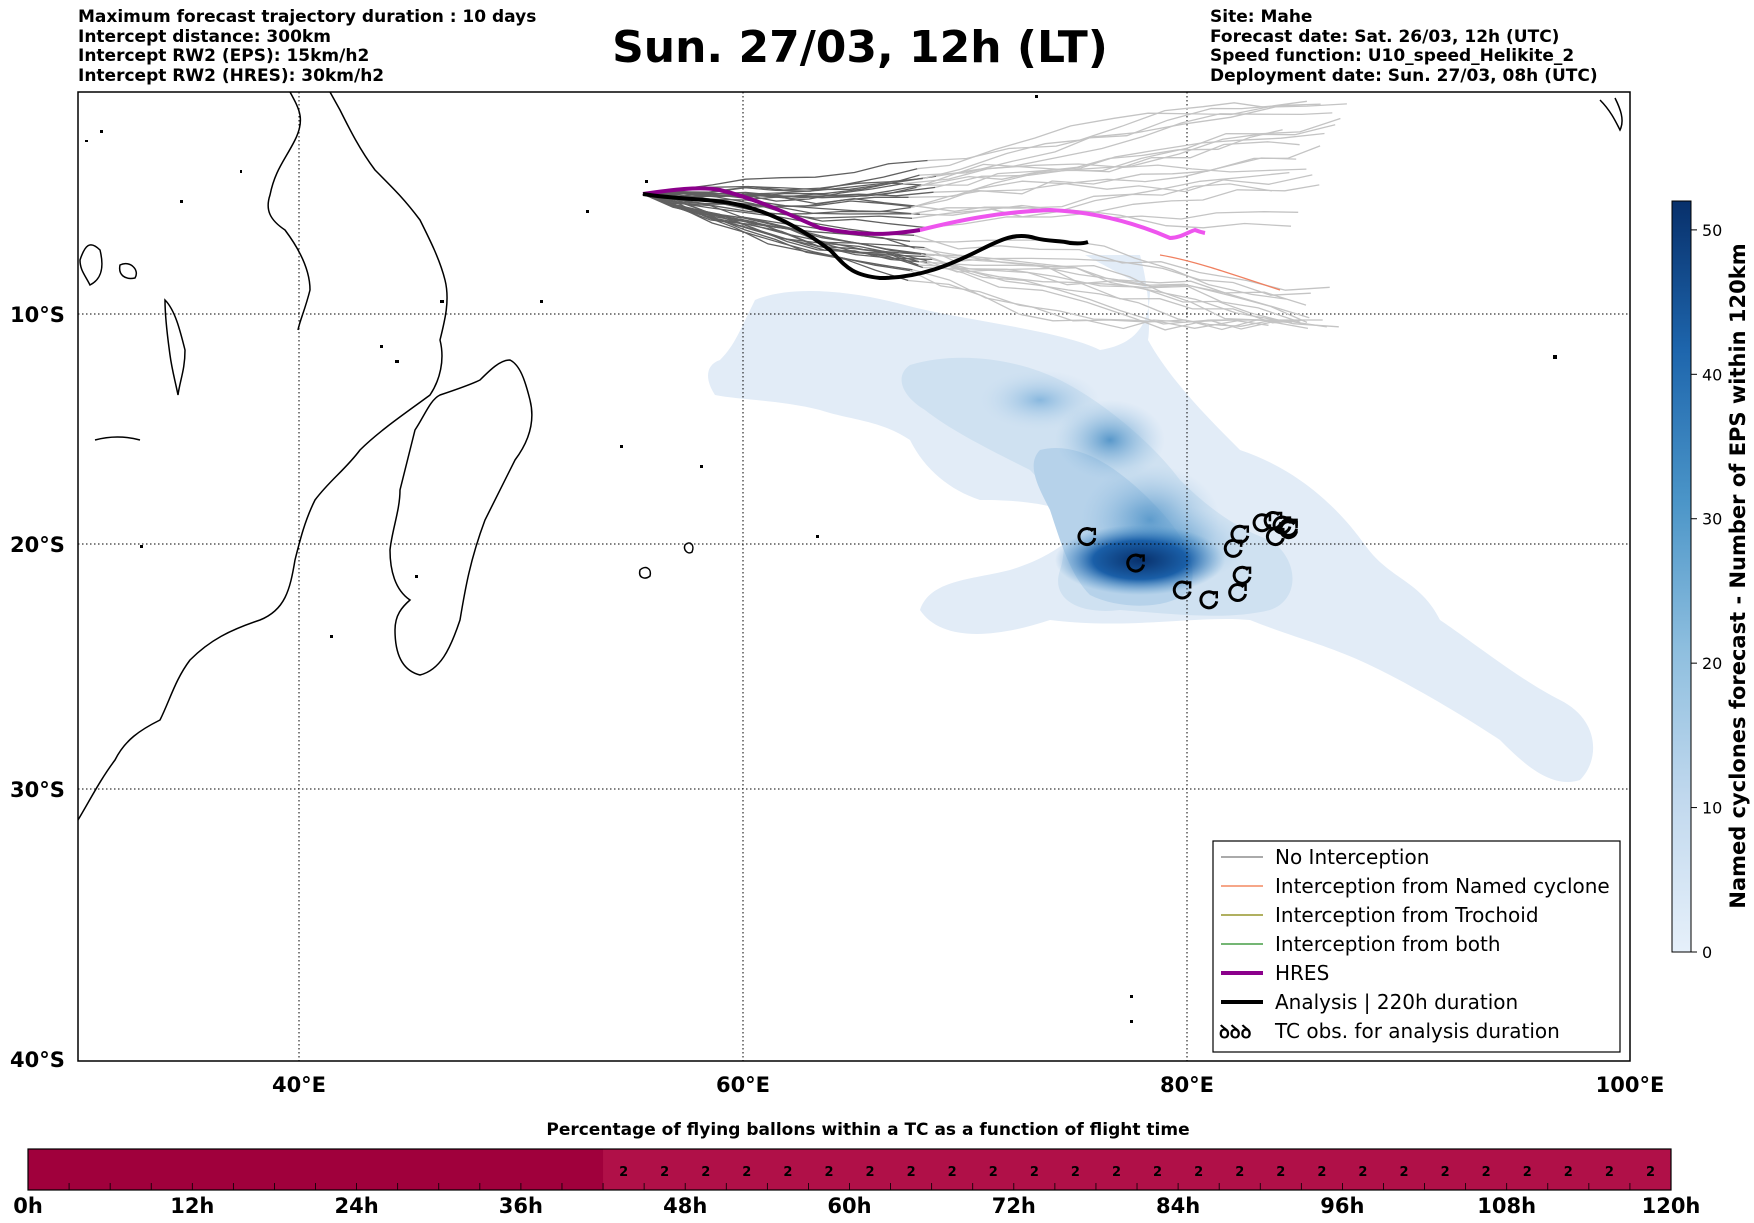 Image resolution: width=1754 pixels, height=1223 pixels. I want to click on legend-label: No Interception, so click(1352, 857).